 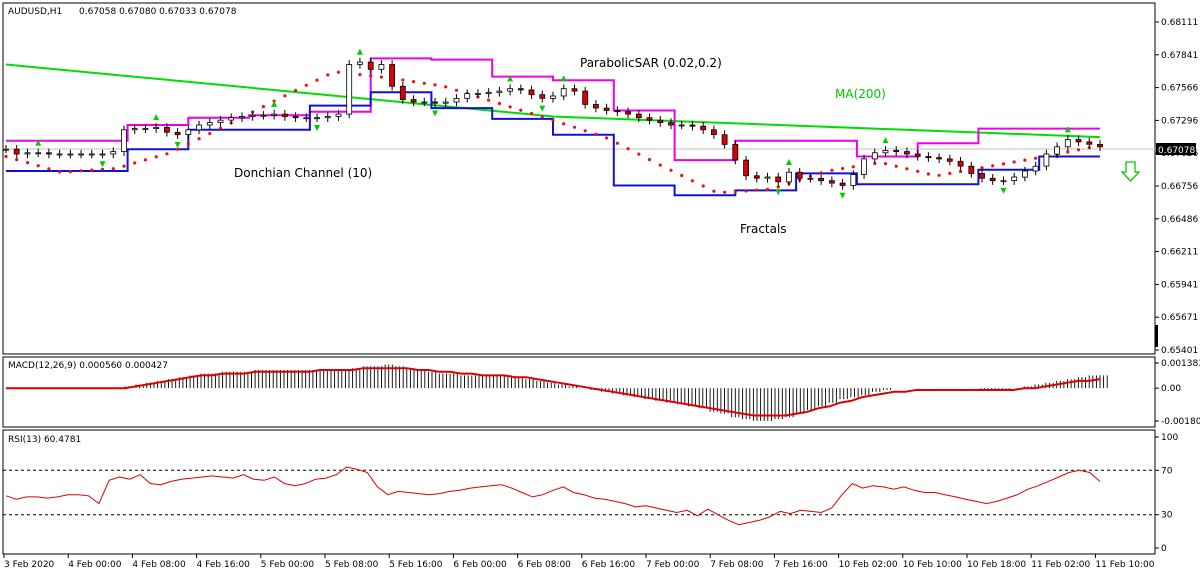 What do you see at coordinates (1124, 565) in the screenshot?
I see `time-tick-label: 11 Feb 10:00` at bounding box center [1124, 565].